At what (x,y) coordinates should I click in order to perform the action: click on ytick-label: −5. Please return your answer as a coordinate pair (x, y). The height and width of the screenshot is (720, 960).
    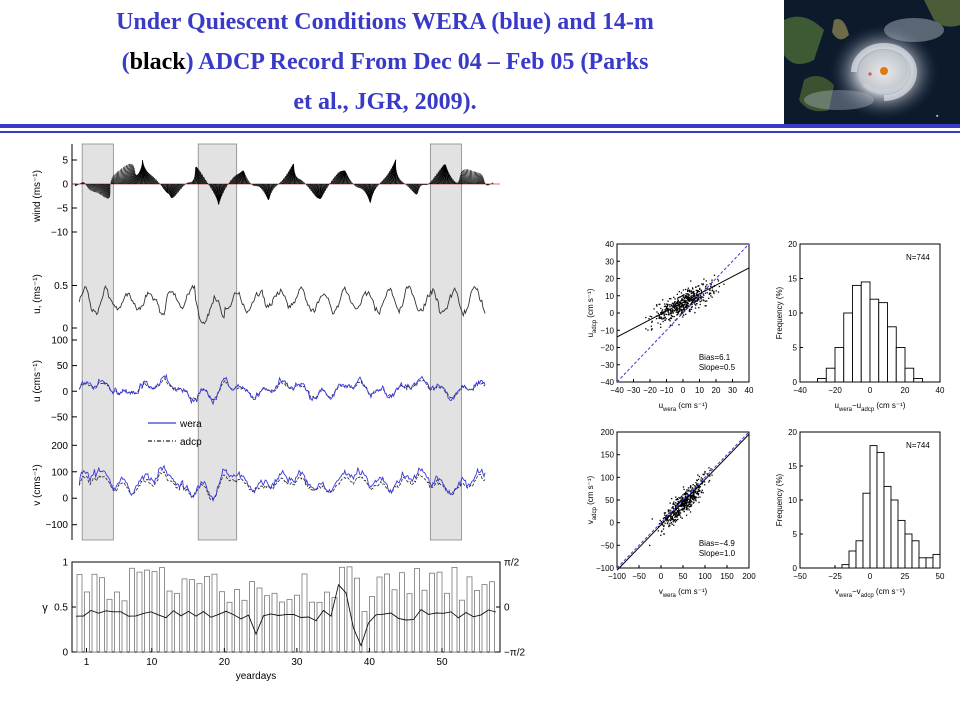
    Looking at the image, I should click on (63, 209).